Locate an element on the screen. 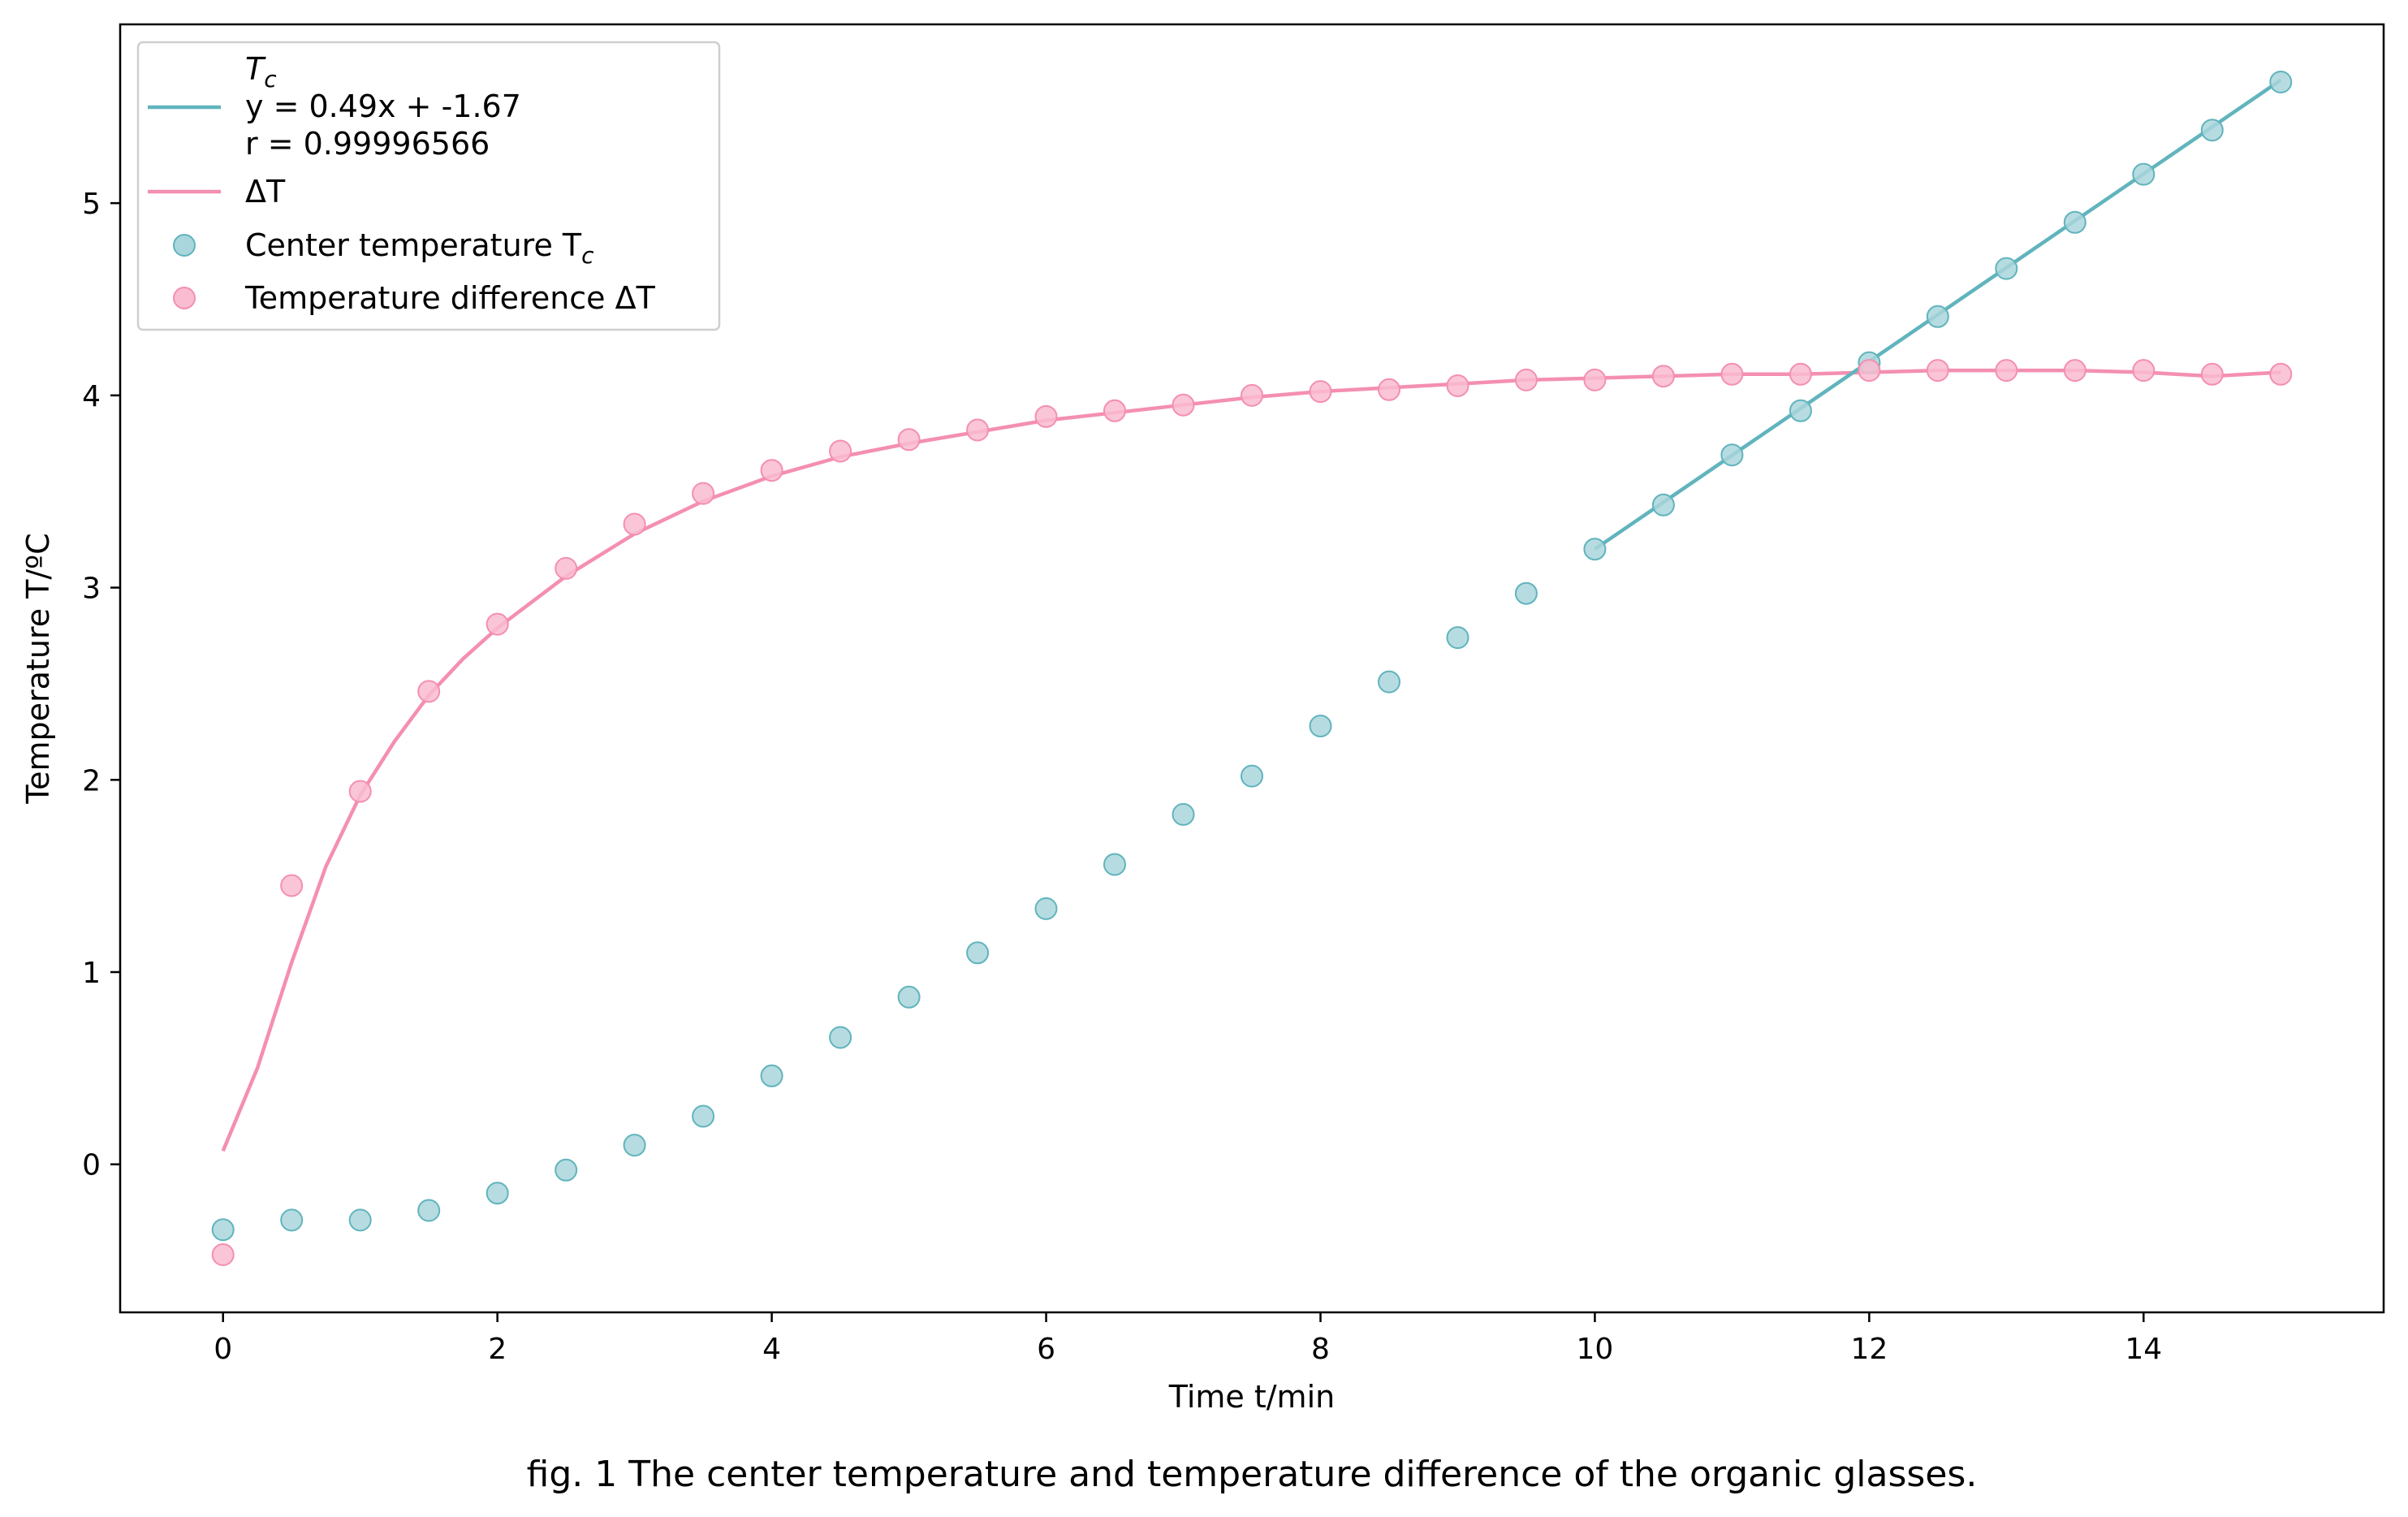 The height and width of the screenshot is (1517, 2408). x-tick-label: 12 is located at coordinates (1869, 1349).